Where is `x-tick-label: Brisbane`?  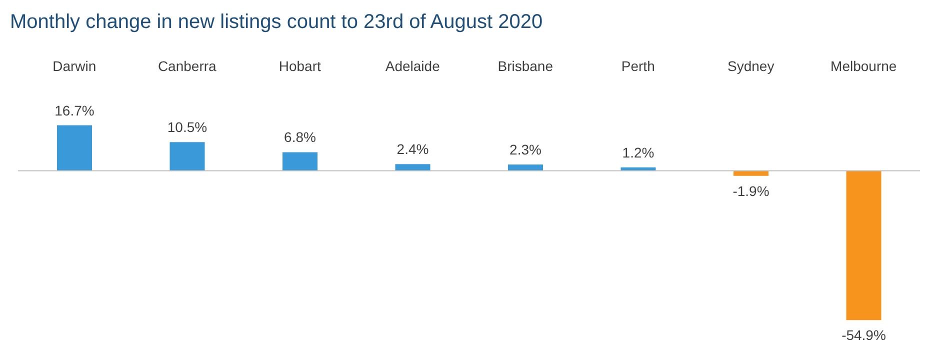 x-tick-label: Brisbane is located at coordinates (526, 66).